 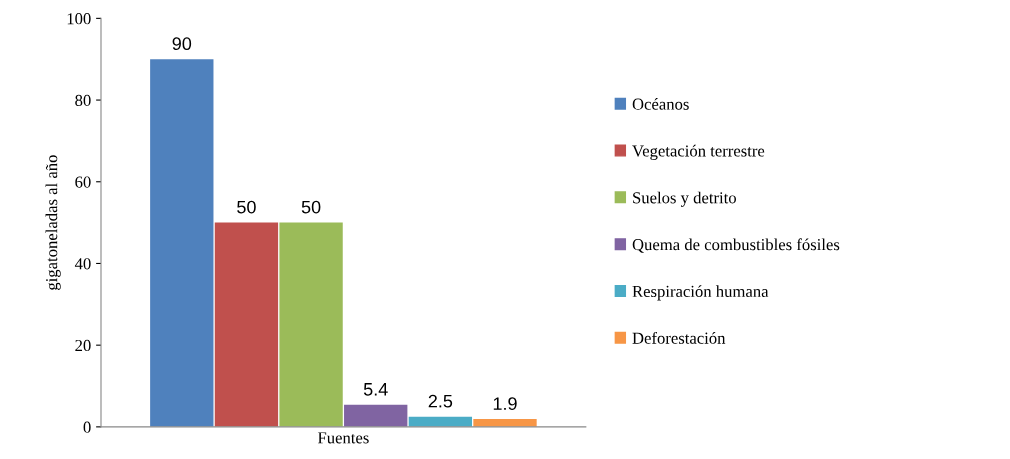 What do you see at coordinates (343, 438) in the screenshot?
I see `x-tick-label: Fuentes` at bounding box center [343, 438].